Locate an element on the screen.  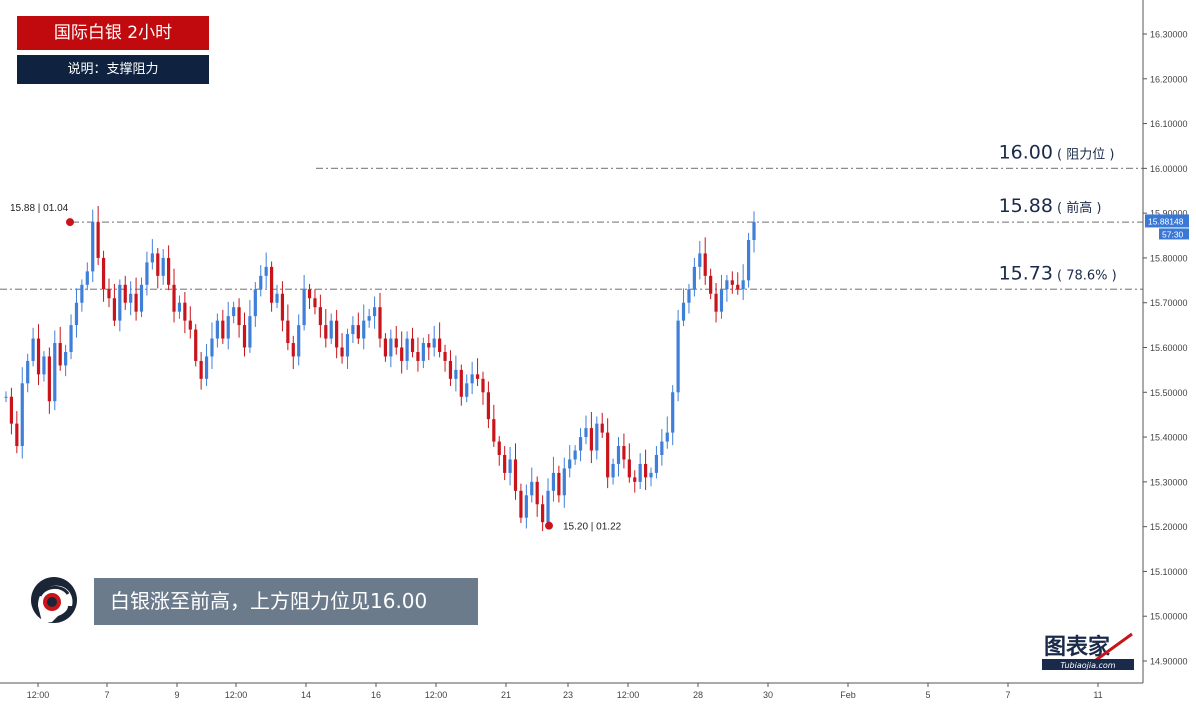
time-tick-label: 14 is located at coordinates (306, 695).